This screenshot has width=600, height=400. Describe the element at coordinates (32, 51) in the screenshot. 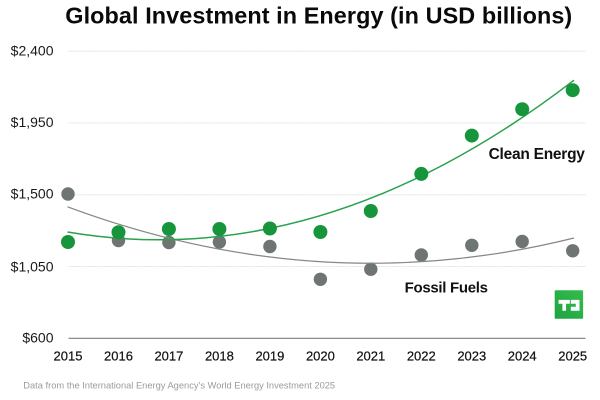

I see `svg-text: $2,400` at that location.